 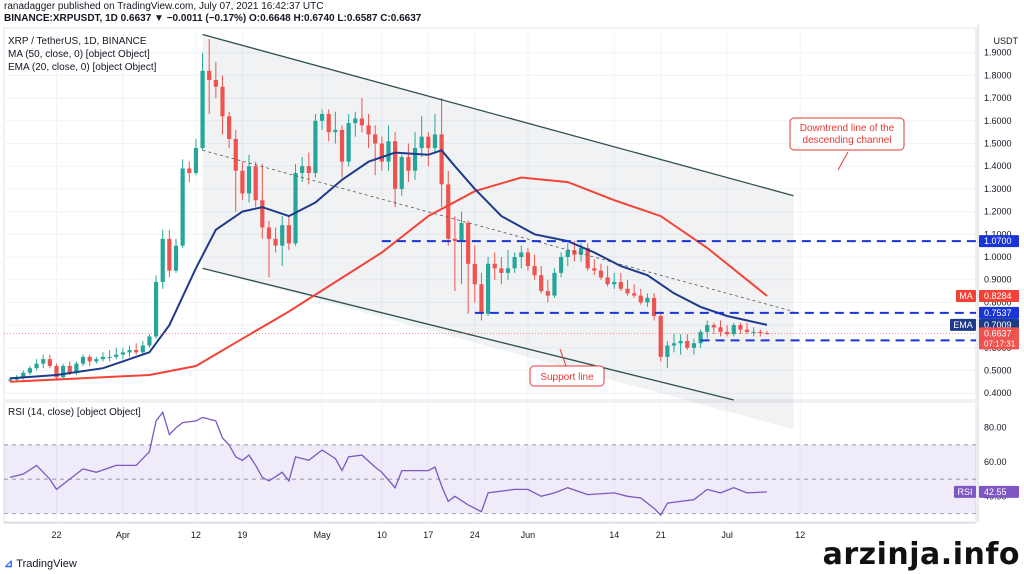 I want to click on time-axis: 22 Apr 12 19 May 10 17 24 Jun 14 21 Jul 12, so click(x=490, y=531).